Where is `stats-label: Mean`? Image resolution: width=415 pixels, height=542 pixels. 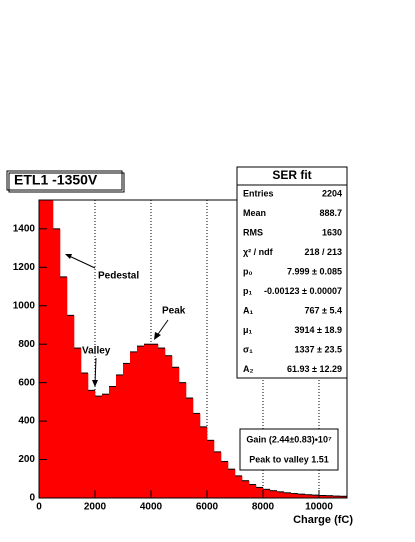
stats-label: Mean is located at coordinates (254, 213).